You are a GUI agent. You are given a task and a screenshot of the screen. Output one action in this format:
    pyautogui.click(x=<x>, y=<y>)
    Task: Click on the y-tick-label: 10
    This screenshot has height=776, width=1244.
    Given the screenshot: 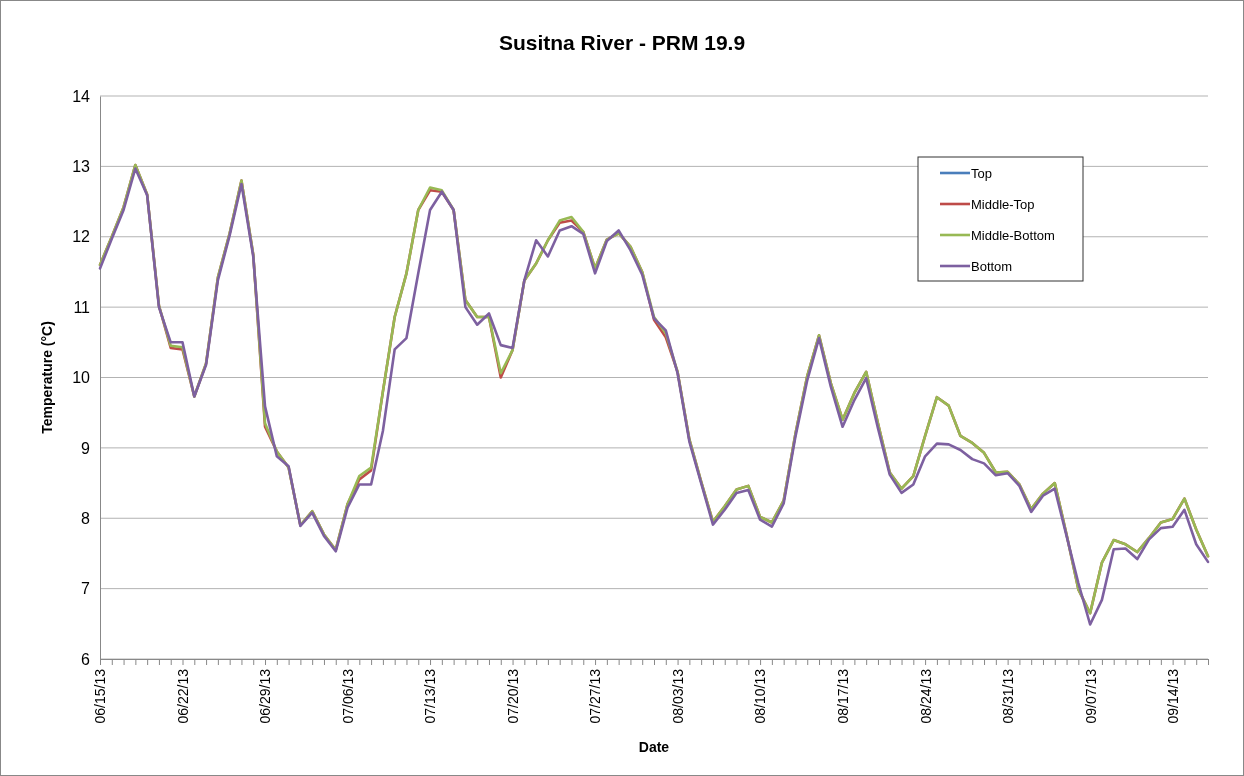 What is the action you would take?
    pyautogui.click(x=81, y=378)
    